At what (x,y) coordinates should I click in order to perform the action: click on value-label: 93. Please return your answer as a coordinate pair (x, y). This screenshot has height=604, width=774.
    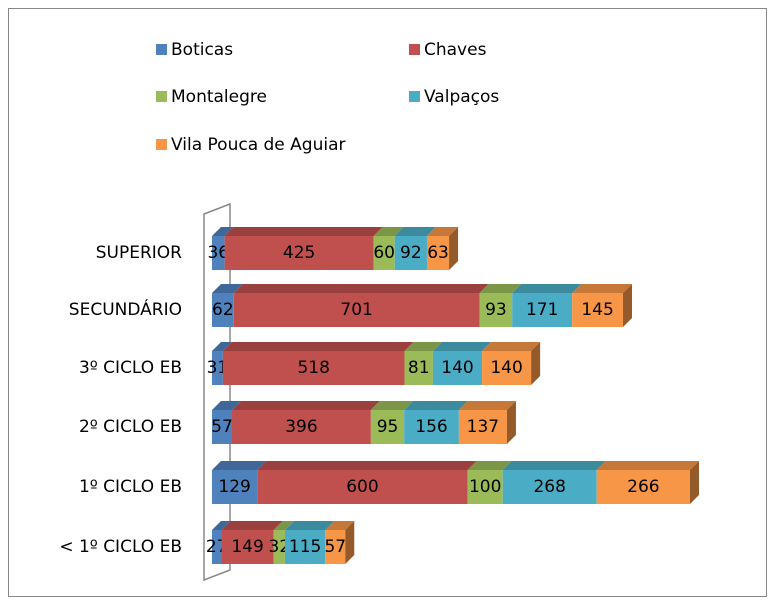
    Looking at the image, I should click on (496, 310).